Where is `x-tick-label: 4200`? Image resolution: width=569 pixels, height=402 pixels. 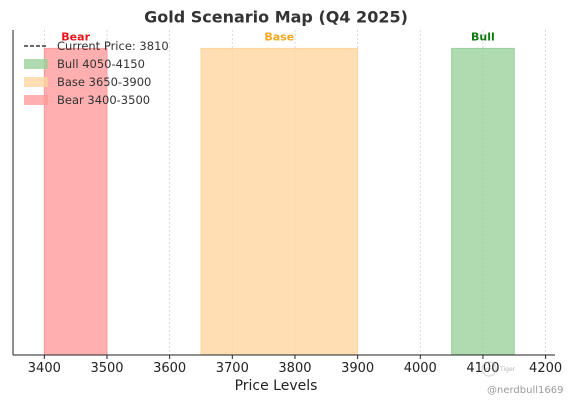
x-tick-label: 4200 is located at coordinates (545, 368).